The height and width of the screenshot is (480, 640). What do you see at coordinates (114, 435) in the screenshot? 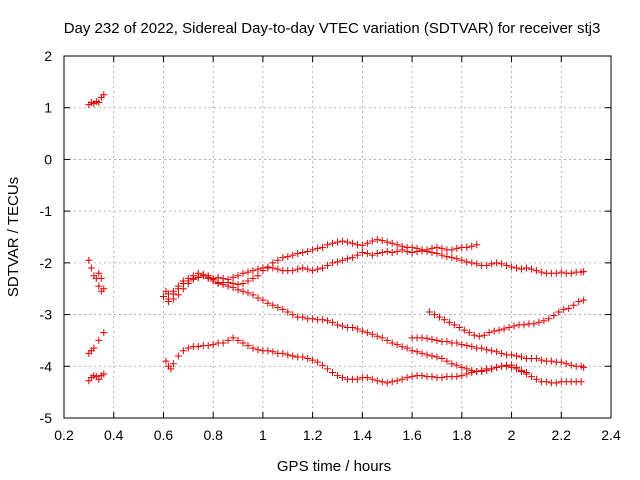
I see `x-tick-label: 0.4` at bounding box center [114, 435].